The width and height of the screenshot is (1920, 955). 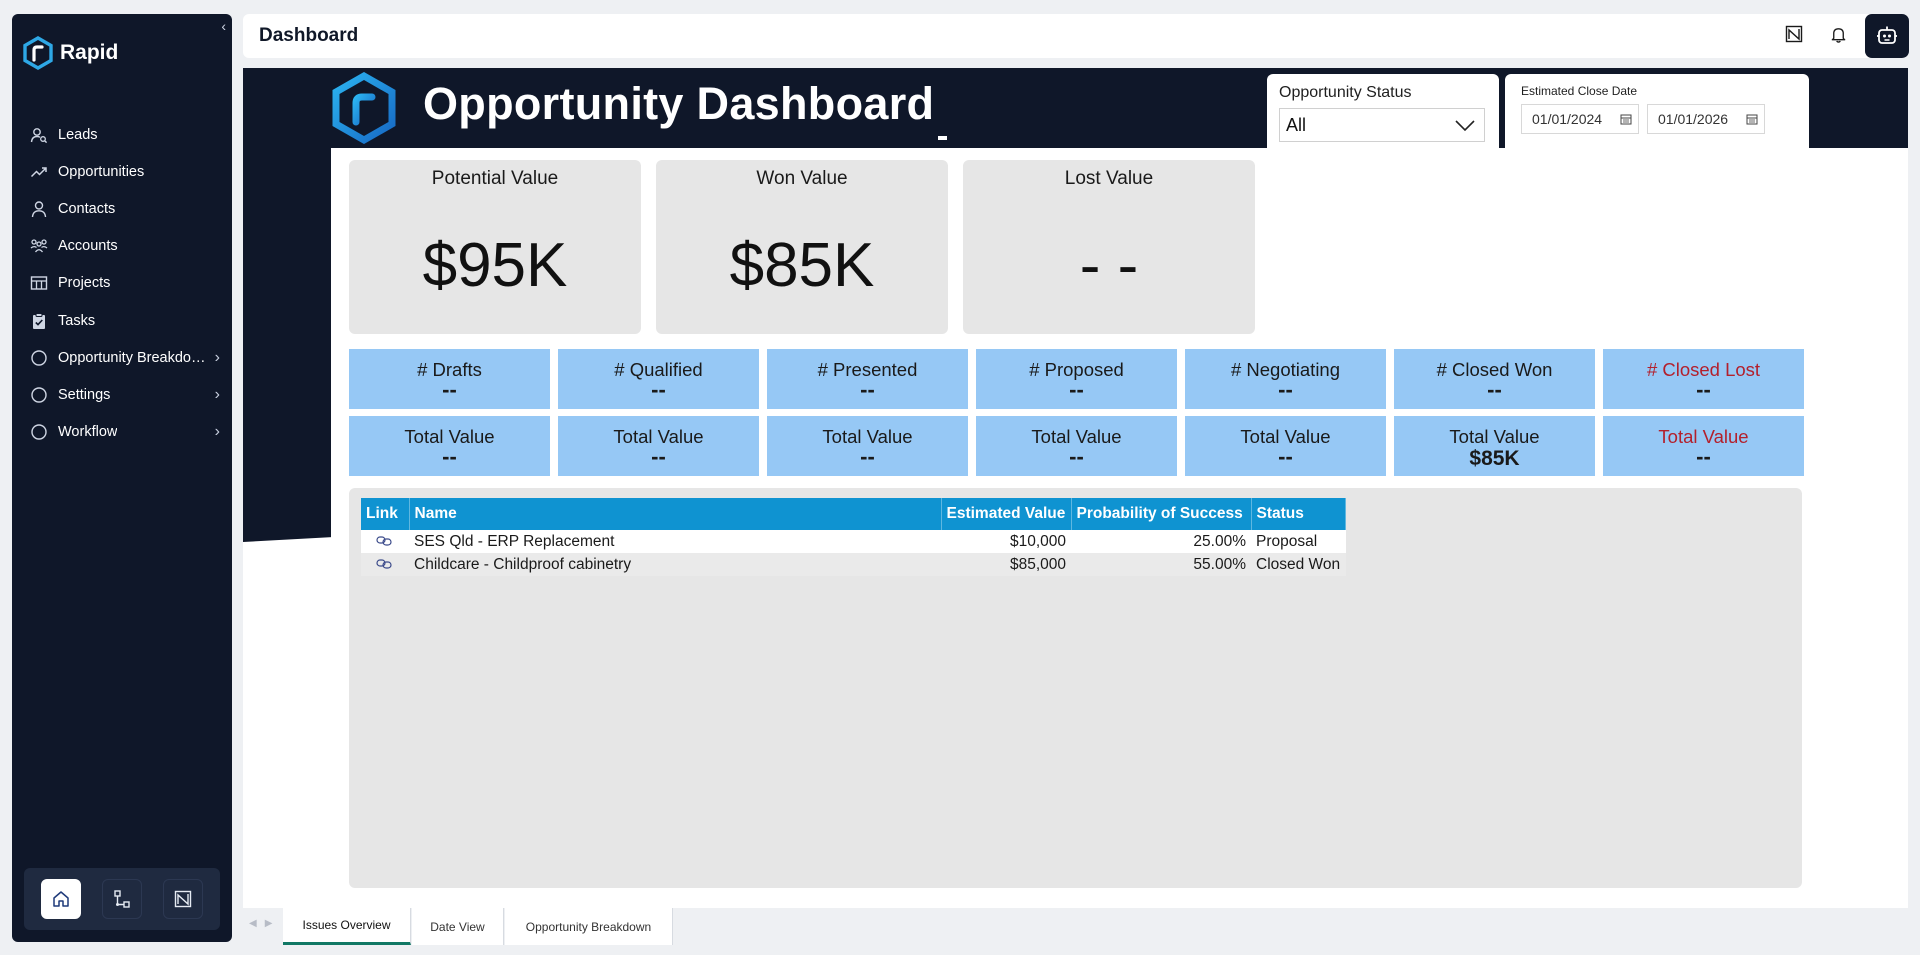 What do you see at coordinates (89, 52) in the screenshot?
I see `brand-name: Rapid` at bounding box center [89, 52].